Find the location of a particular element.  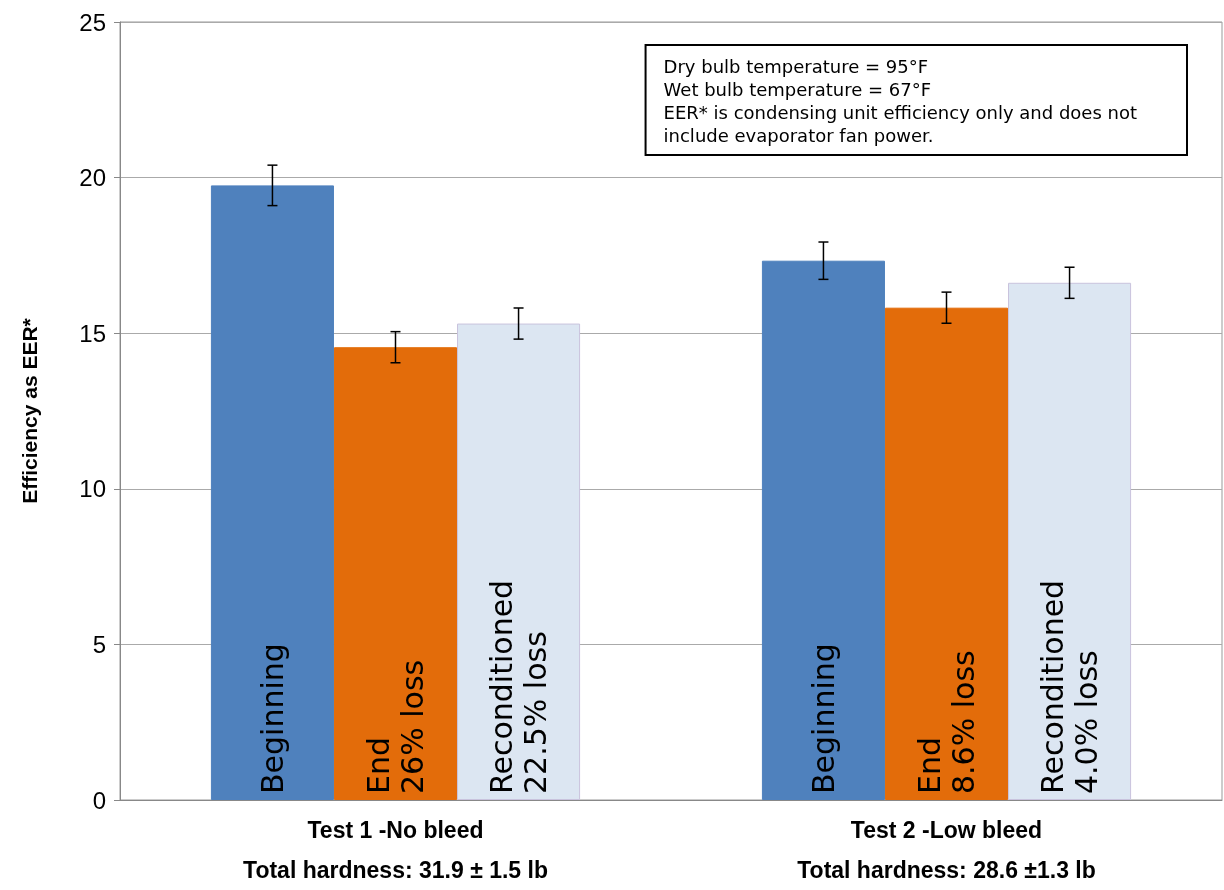

y-tick-label: 25 is located at coordinates (92, 22).